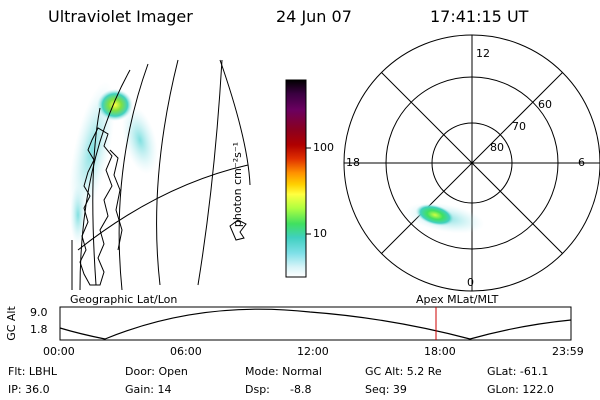 Image resolution: width=600 pixels, height=400 pixels. Describe the element at coordinates (120, 16) in the screenshot. I see `instrument-title: Ultraviolet Imager` at that location.